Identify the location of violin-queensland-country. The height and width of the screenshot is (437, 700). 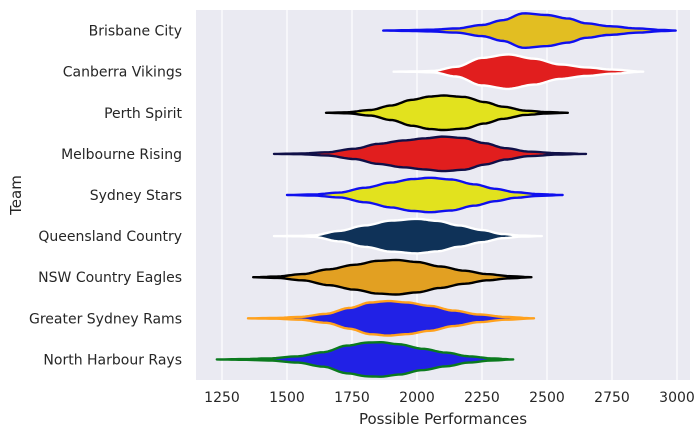
(407, 236).